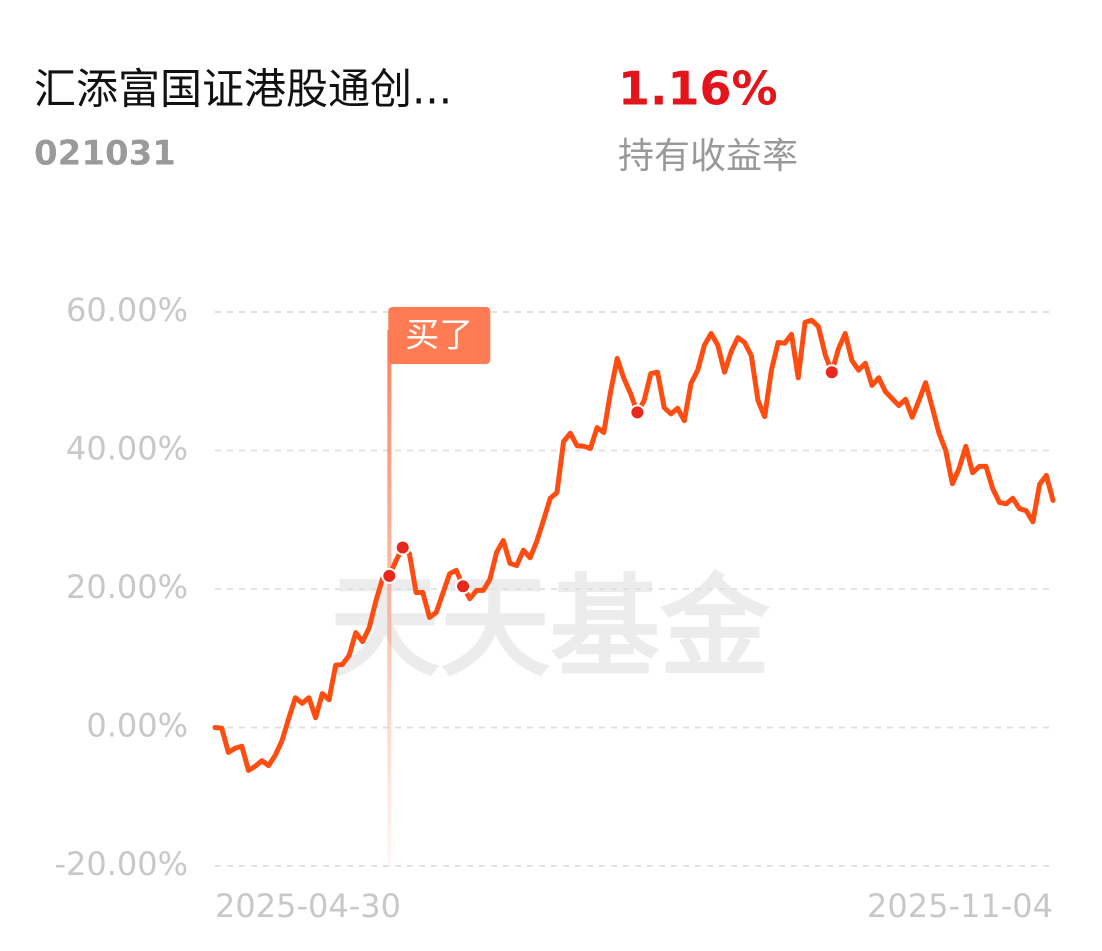  Describe the element at coordinates (389, 598) in the screenshot. I see `buy-line` at that location.